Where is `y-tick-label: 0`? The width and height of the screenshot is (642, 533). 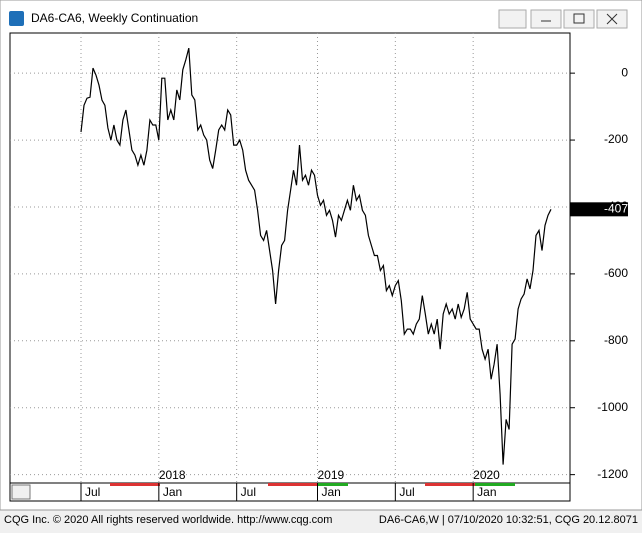
y-tick-label: 0 is located at coordinates (624, 72).